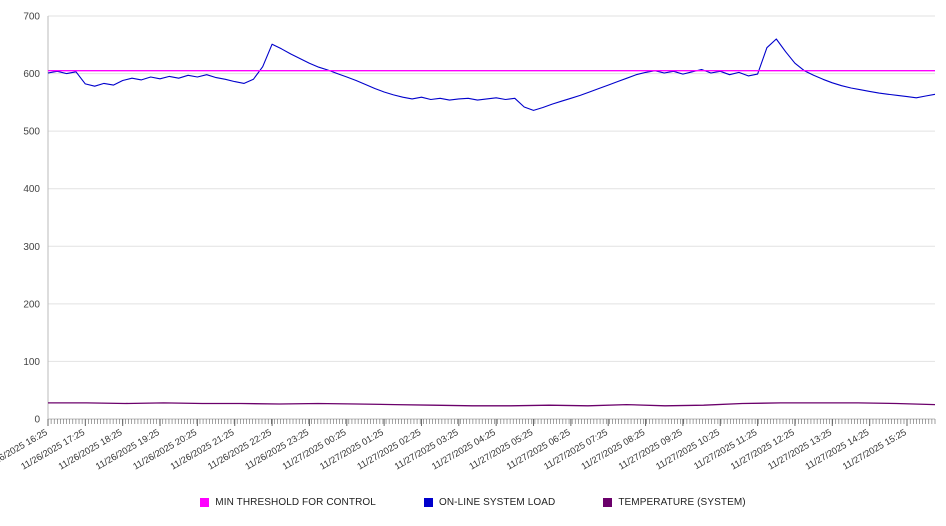 Image resolution: width=946 pixels, height=526 pixels. I want to click on svg-text: 11/27/2025 15:25, so click(874, 449).